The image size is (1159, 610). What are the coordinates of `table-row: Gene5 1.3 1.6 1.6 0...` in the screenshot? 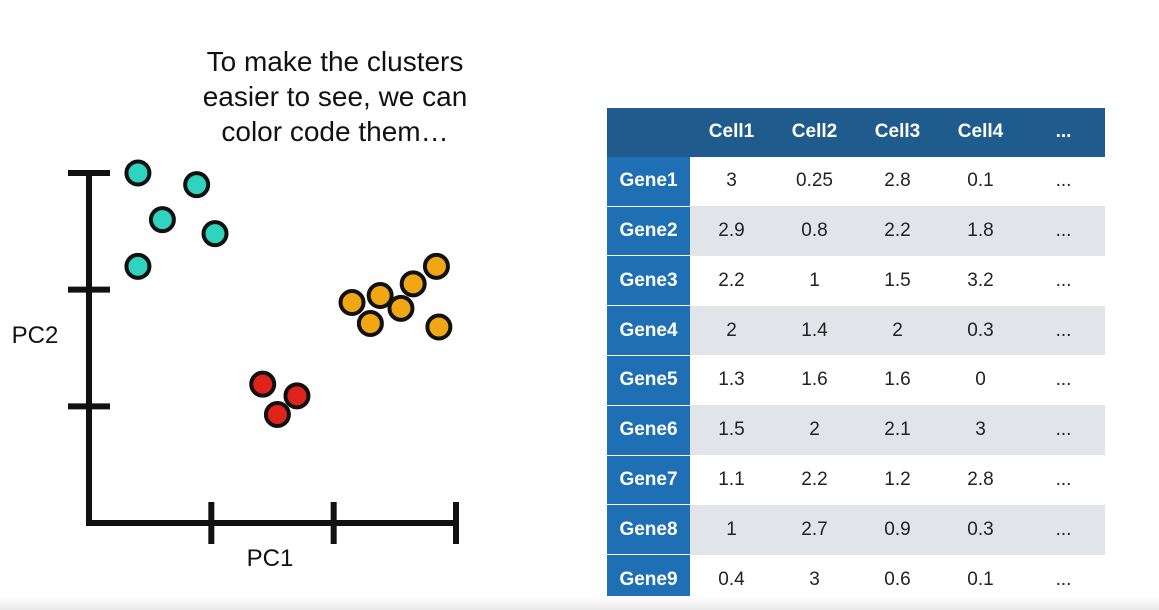 It's located at (856, 380).